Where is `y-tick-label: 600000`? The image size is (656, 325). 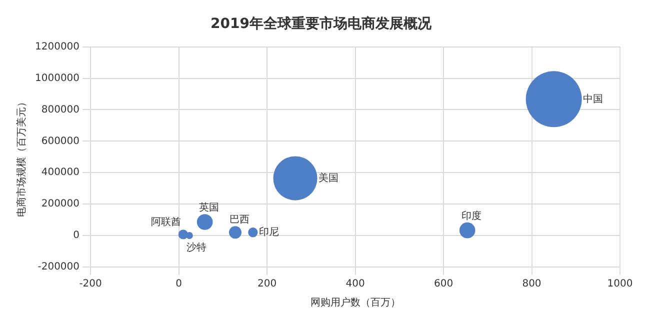
y-tick-label: 600000 is located at coordinates (60, 141).